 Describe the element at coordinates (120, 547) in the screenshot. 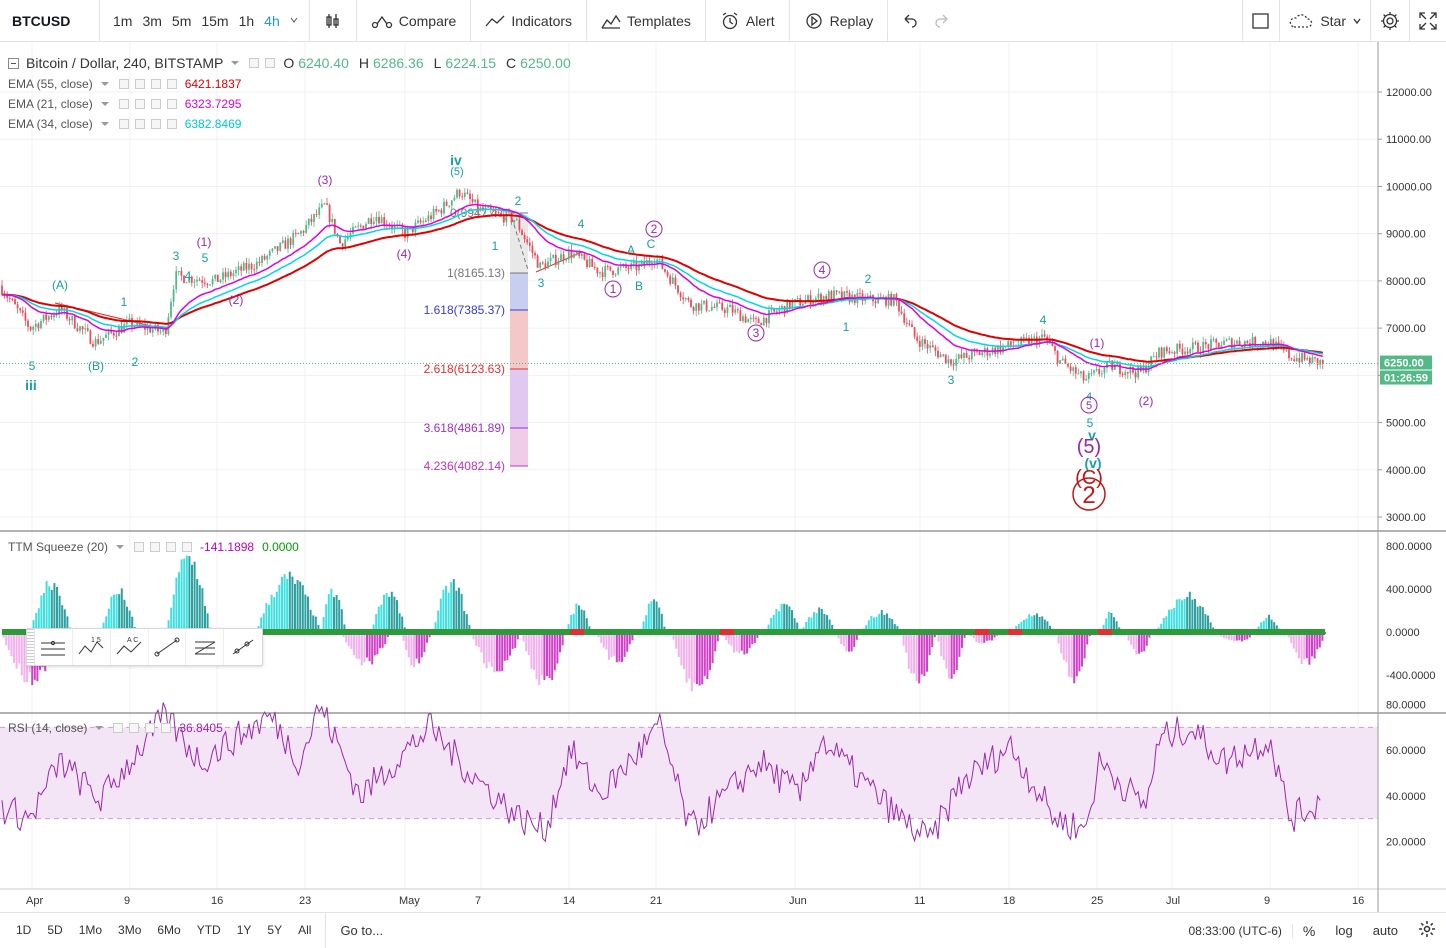

I see `ttm-dropdown-icon` at that location.